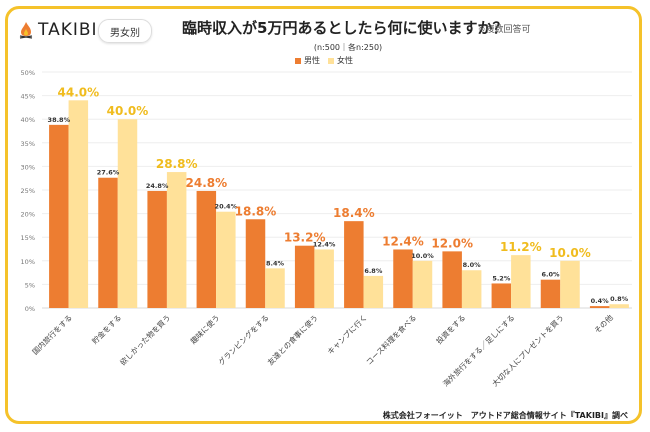 The height and width of the screenshot is (432, 650). I want to click on data-label-female: 11.2%, so click(521, 247).